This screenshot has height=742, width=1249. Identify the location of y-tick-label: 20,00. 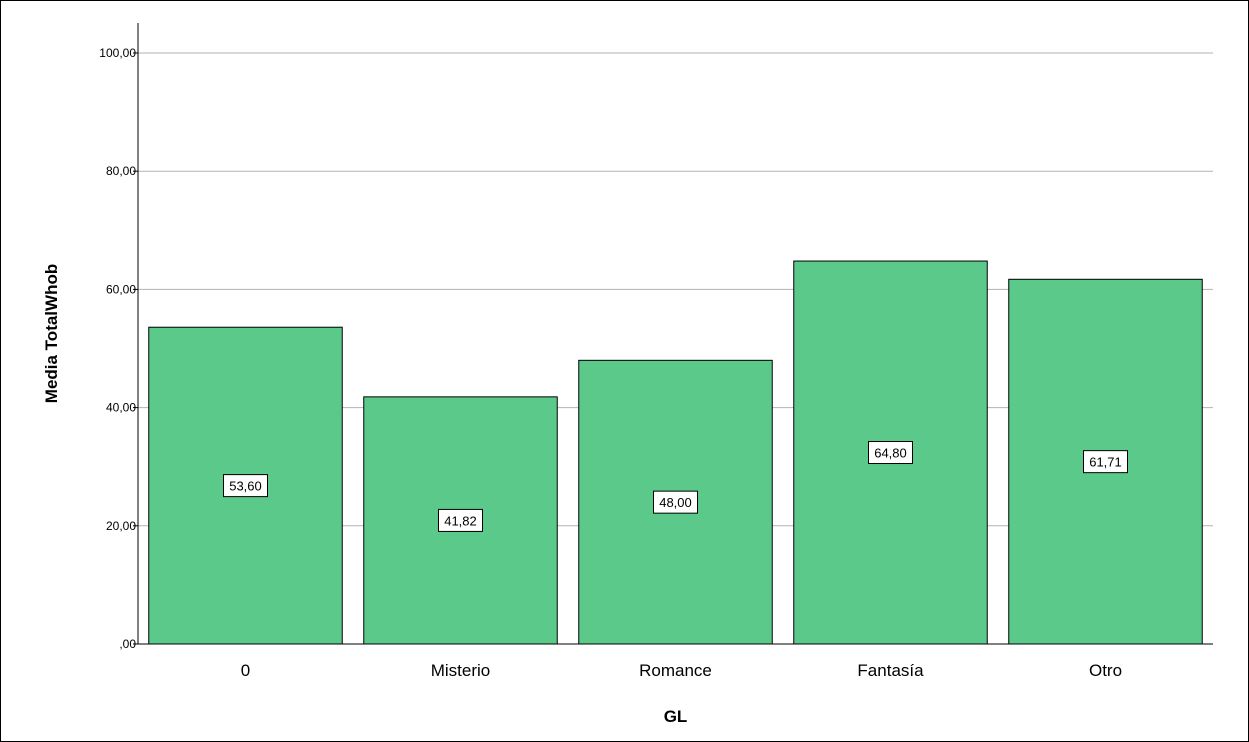
(121, 526).